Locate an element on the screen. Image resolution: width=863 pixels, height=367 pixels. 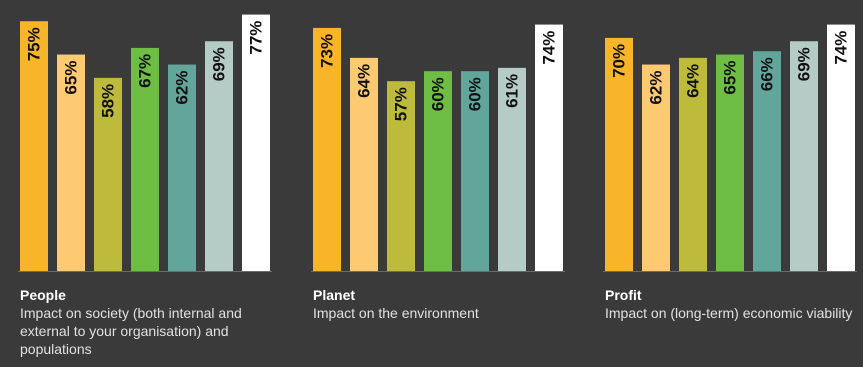
chart-title: People is located at coordinates (43, 295).